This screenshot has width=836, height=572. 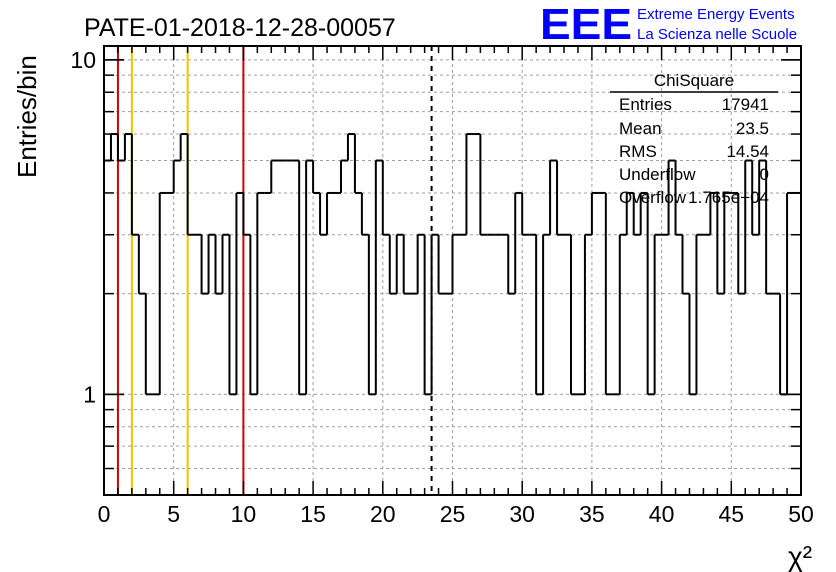 I want to click on logo-line1: Extreme Energy Events, so click(x=716, y=14).